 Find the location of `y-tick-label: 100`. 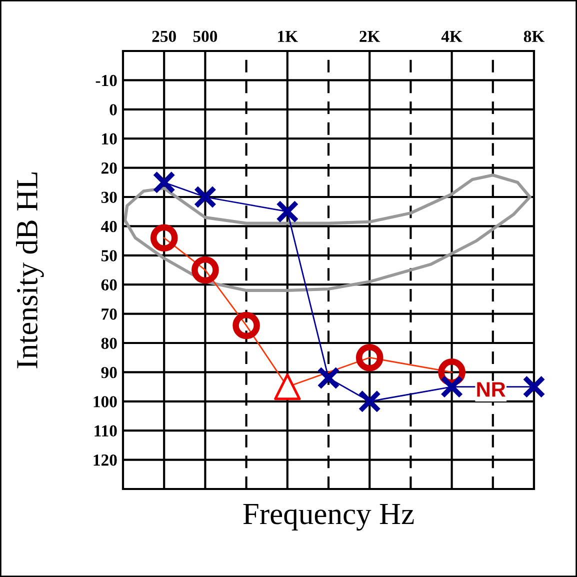

y-tick-label: 100 is located at coordinates (105, 402).